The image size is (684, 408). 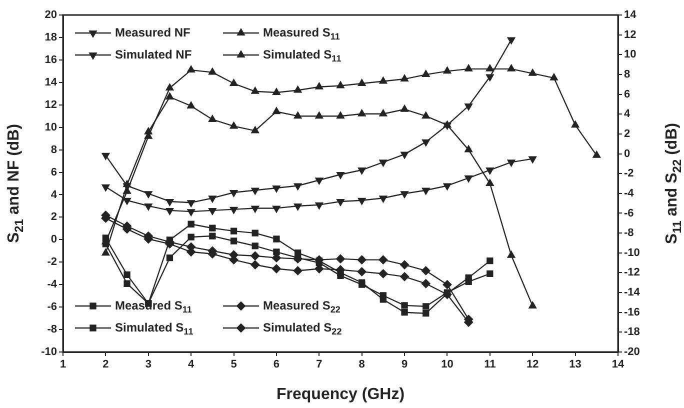 I want to click on y-tick-label: 2, so click(x=53, y=217).